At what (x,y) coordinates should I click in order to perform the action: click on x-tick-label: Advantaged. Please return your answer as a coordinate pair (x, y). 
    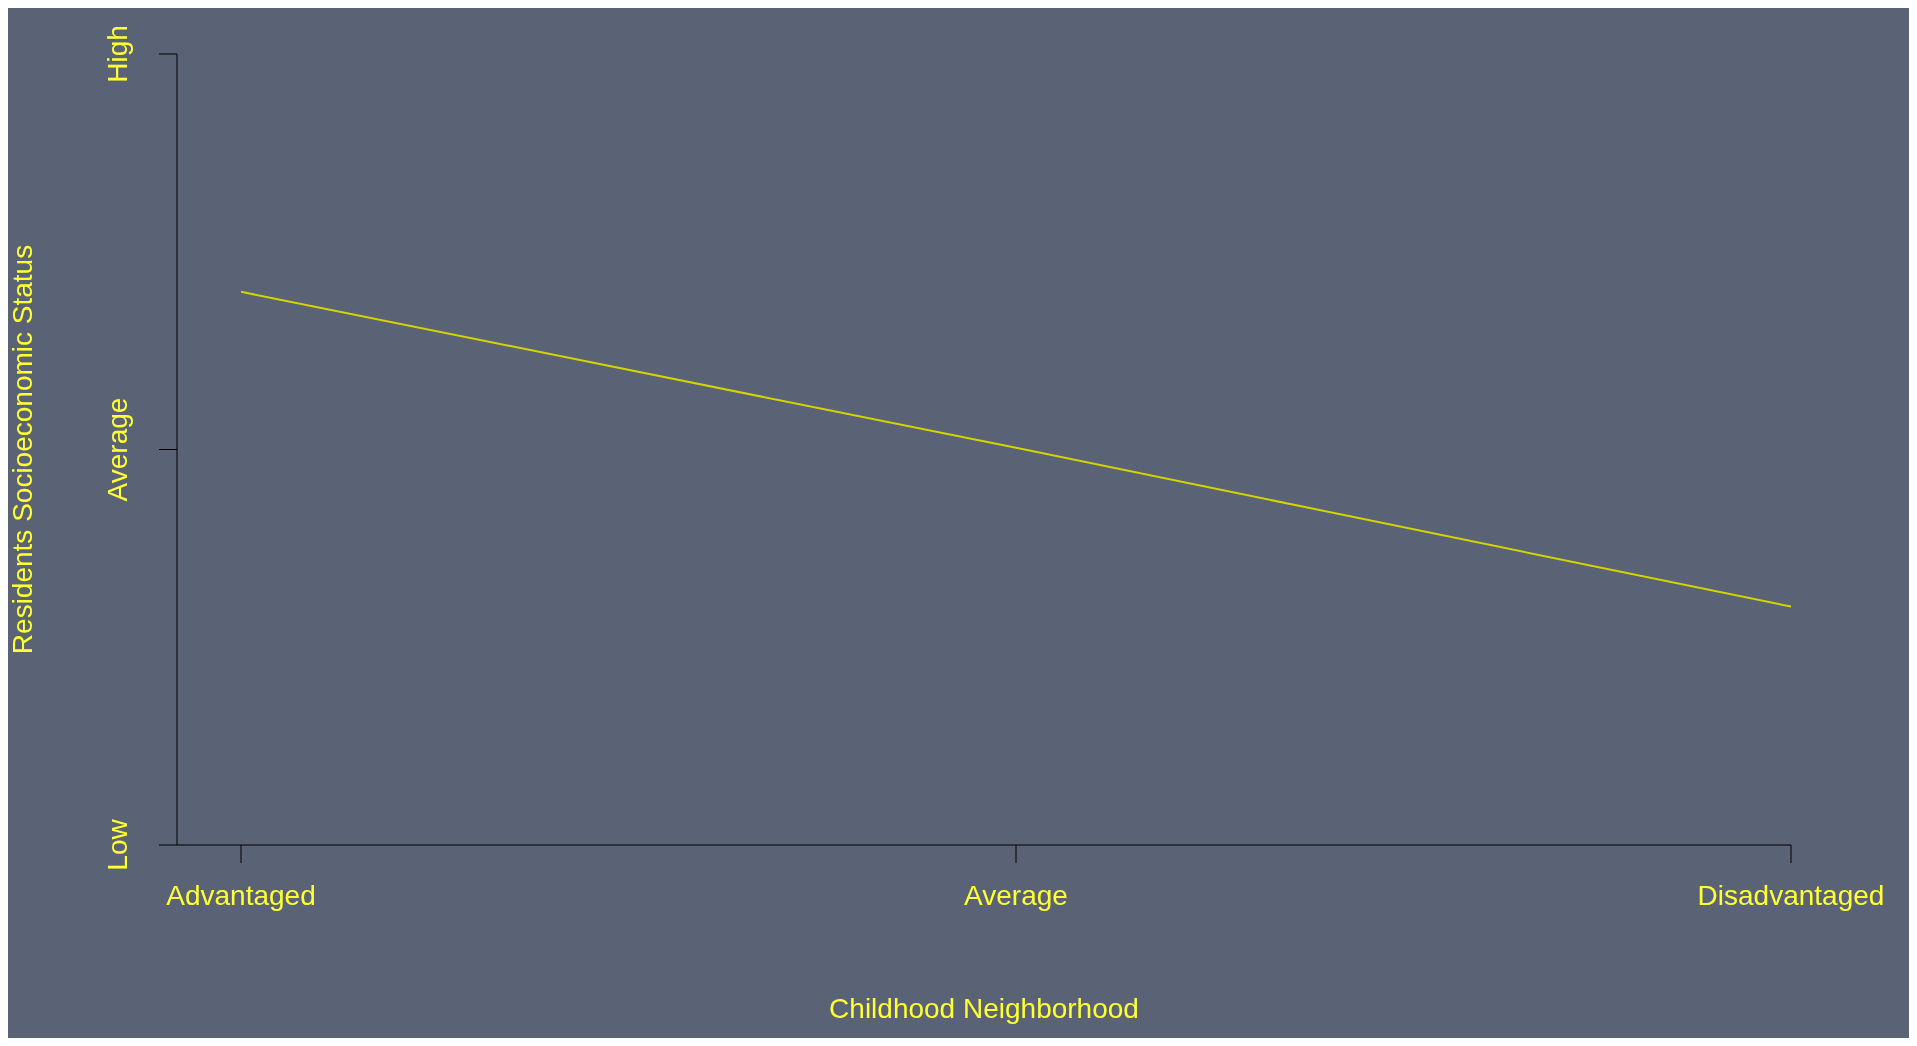
    Looking at the image, I should click on (241, 895).